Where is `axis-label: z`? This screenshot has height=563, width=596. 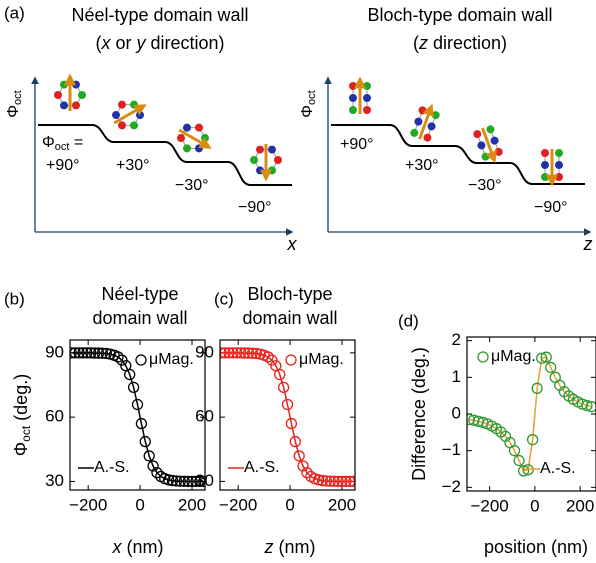
axis-label: z is located at coordinates (588, 244).